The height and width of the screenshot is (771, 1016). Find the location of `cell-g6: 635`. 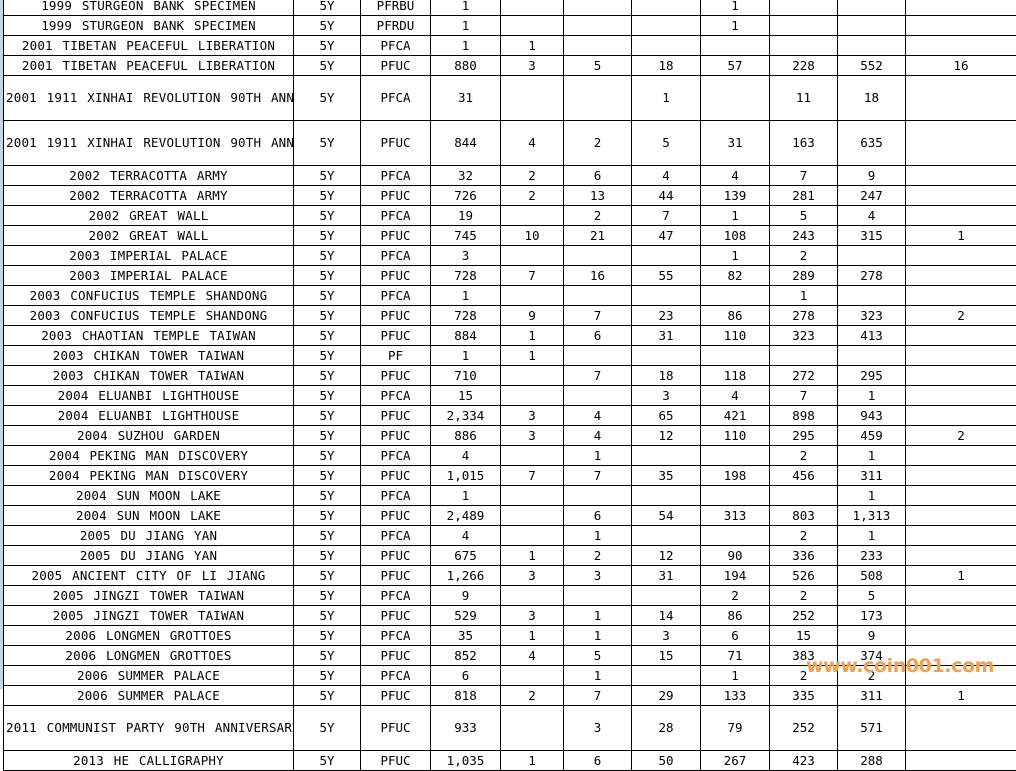

cell-g6: 635 is located at coordinates (872, 143).